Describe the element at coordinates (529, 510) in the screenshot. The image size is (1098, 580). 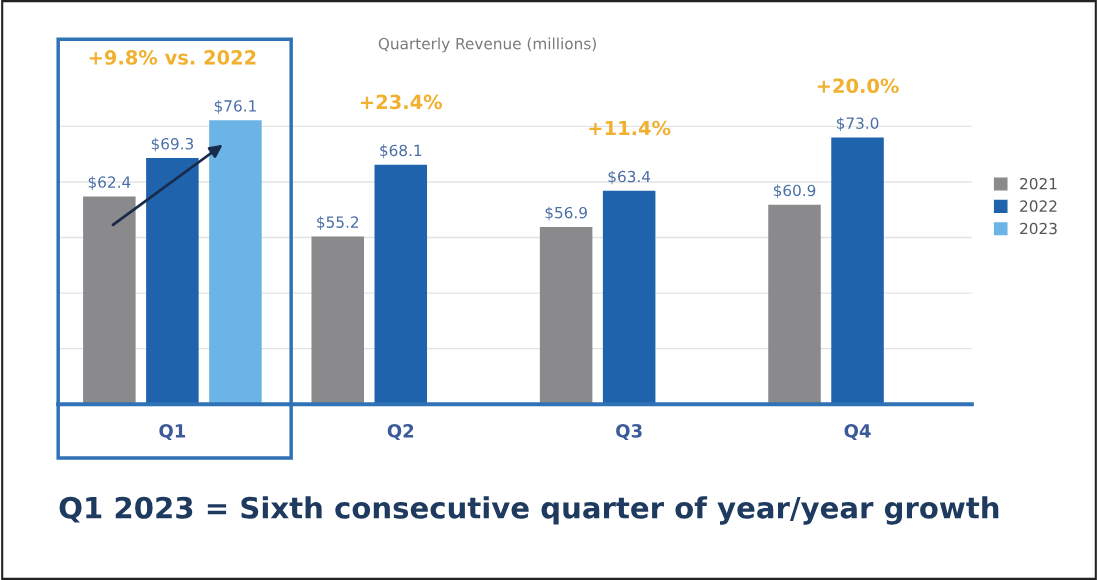
I see `annotation: Q1 2023 = Sixth consecutive quarter of year/year growth` at that location.